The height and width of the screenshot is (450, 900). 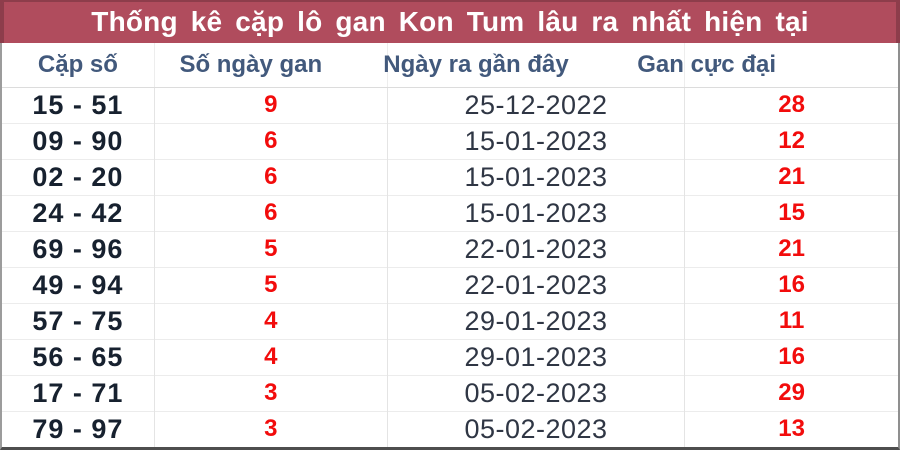 What do you see at coordinates (791, 392) in the screenshot?
I see `max-gan-cell: 29` at bounding box center [791, 392].